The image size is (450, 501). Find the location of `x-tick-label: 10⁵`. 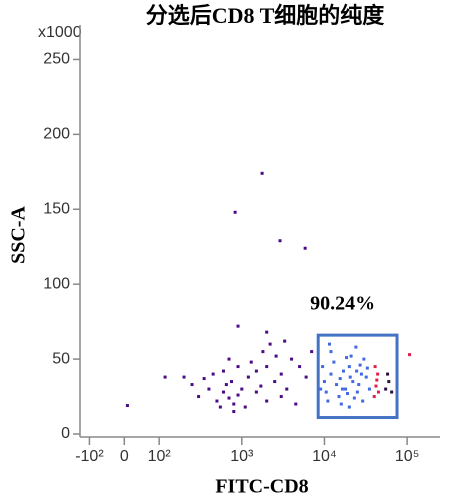

x-tick-label: 10⁵ is located at coordinates (407, 456).